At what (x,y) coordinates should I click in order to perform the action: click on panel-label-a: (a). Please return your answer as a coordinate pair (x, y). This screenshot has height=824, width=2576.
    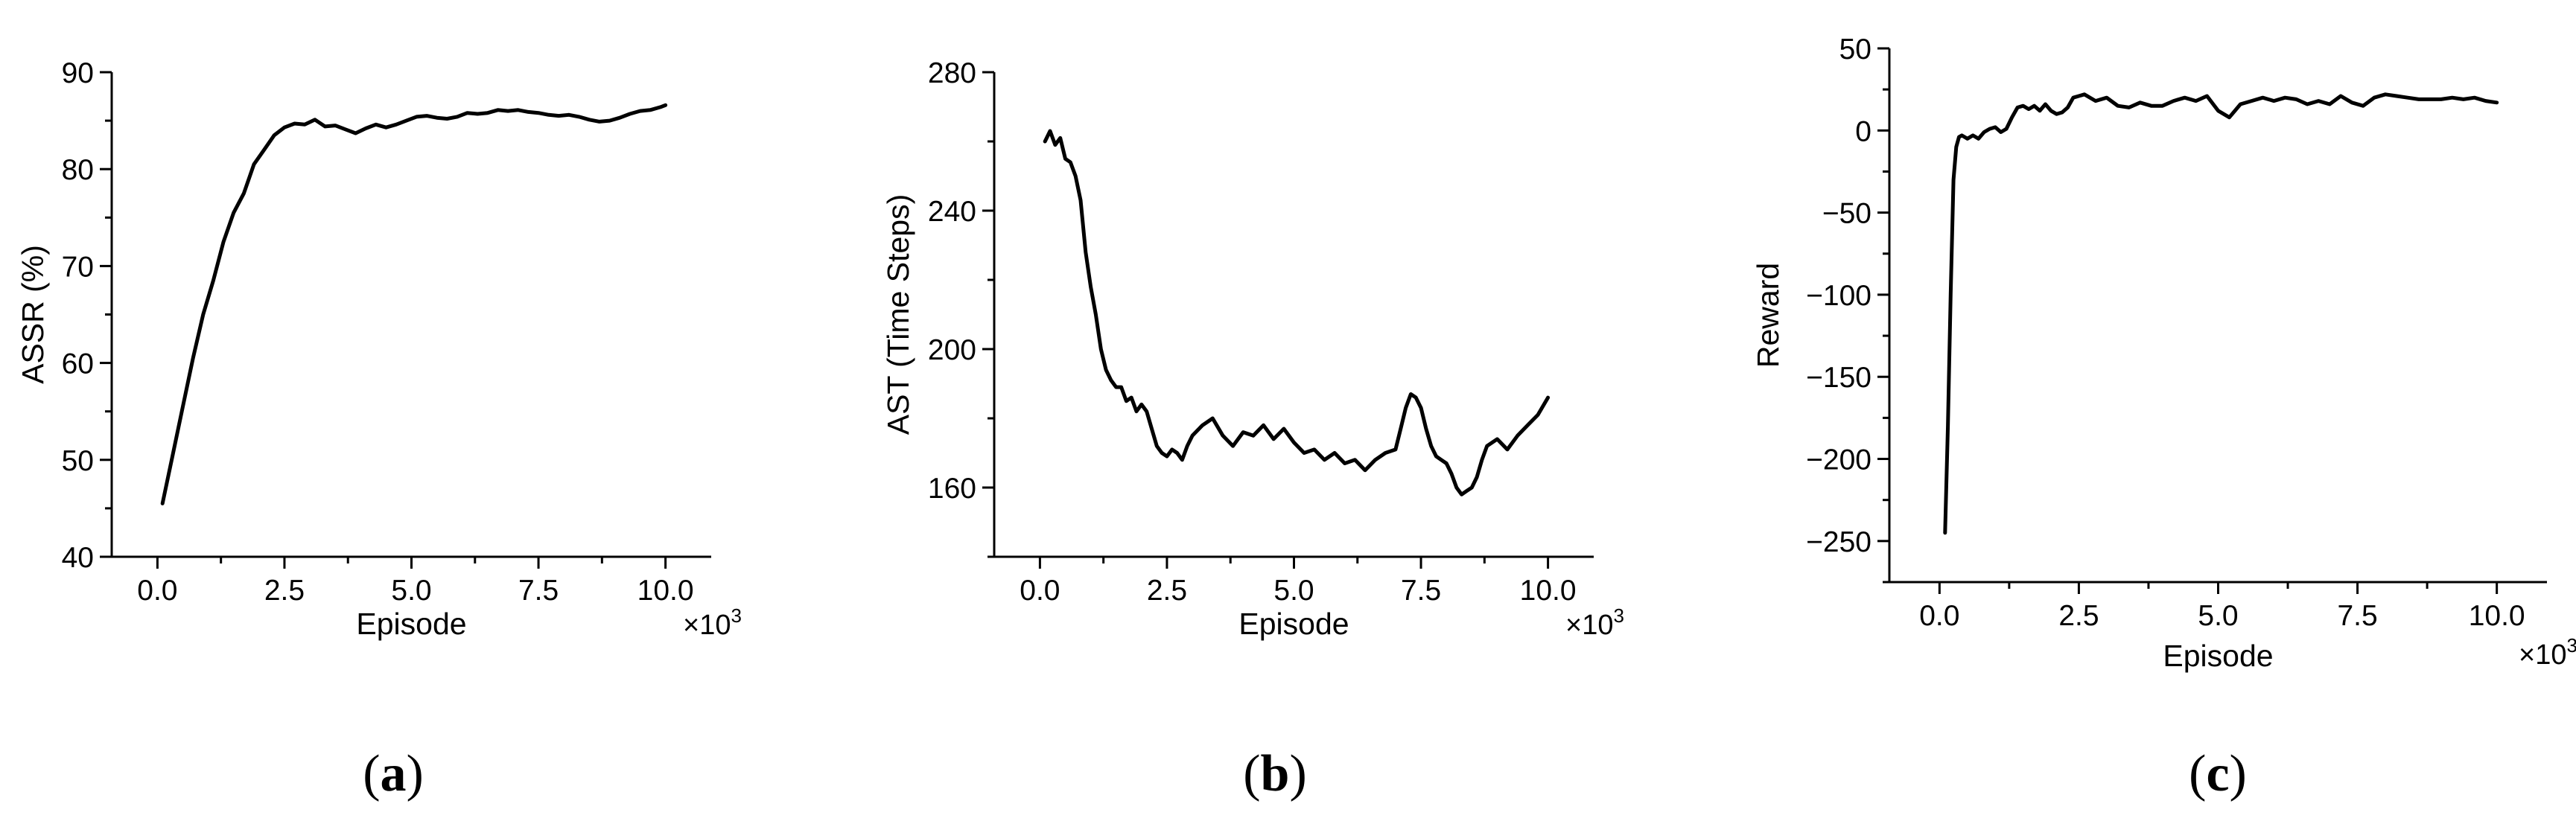
    Looking at the image, I should click on (393, 773).